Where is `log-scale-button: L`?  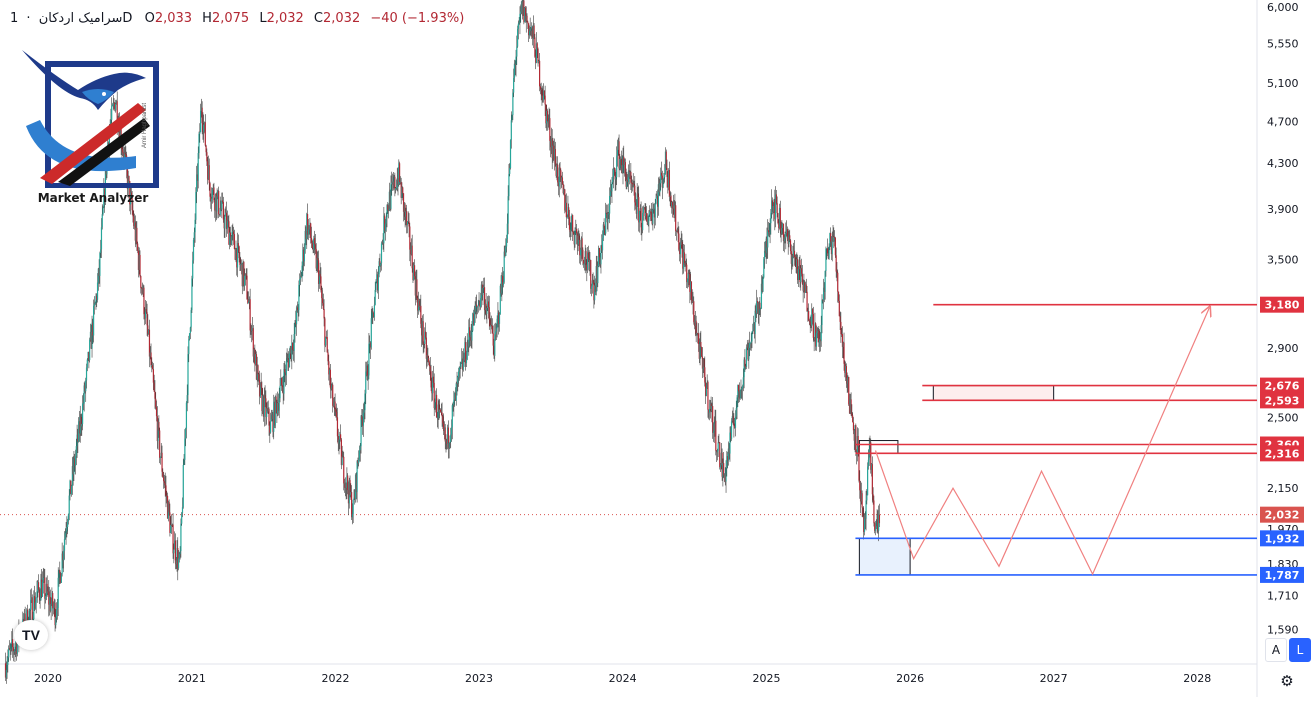
log-scale-button: L is located at coordinates (1300, 650).